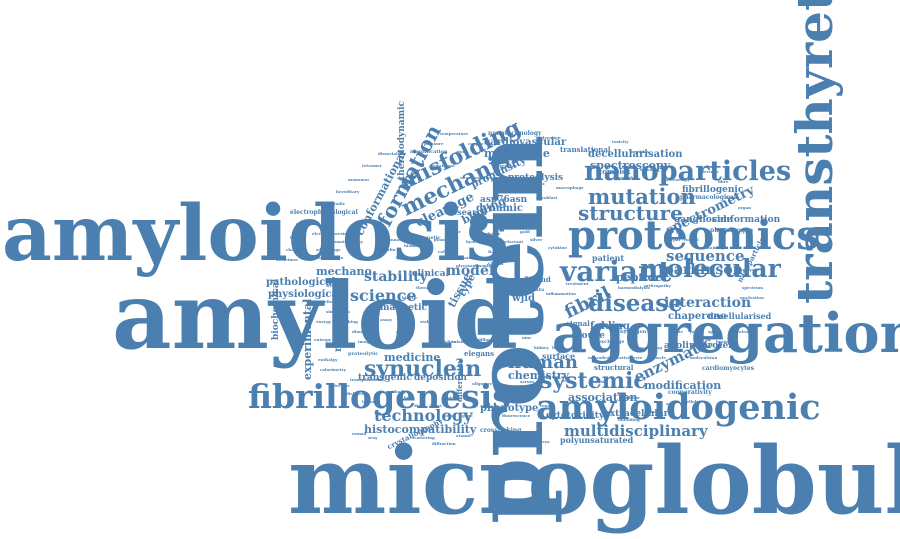  What do you see at coordinates (335, 249) in the screenshot?
I see `word-page: page` at bounding box center [335, 249].